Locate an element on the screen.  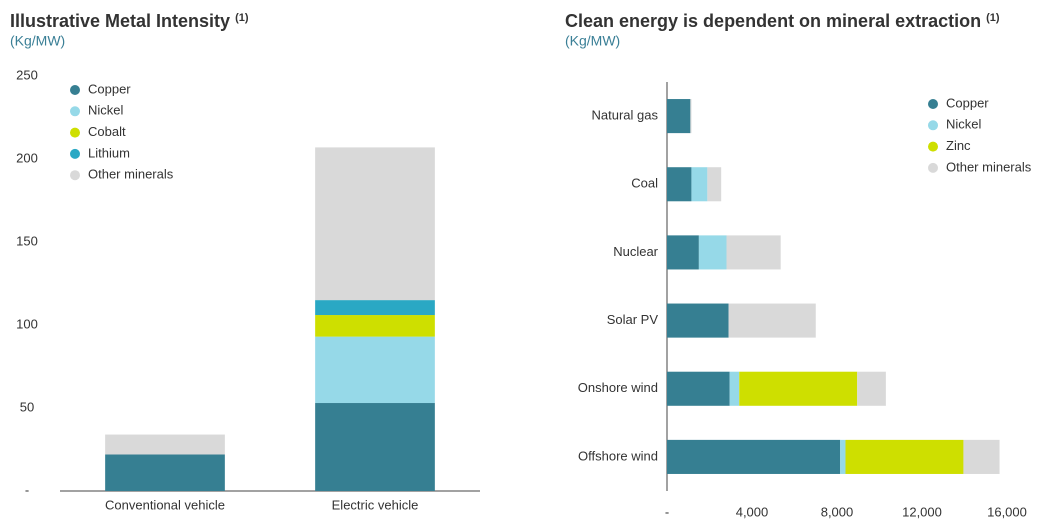
category-label: Offshore wind is located at coordinates (618, 455).